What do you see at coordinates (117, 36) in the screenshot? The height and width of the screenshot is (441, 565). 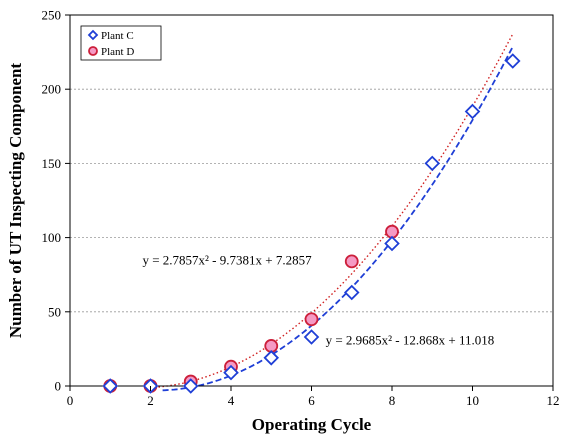 I see `legend-label-plant-c: Plant C` at bounding box center [117, 36].